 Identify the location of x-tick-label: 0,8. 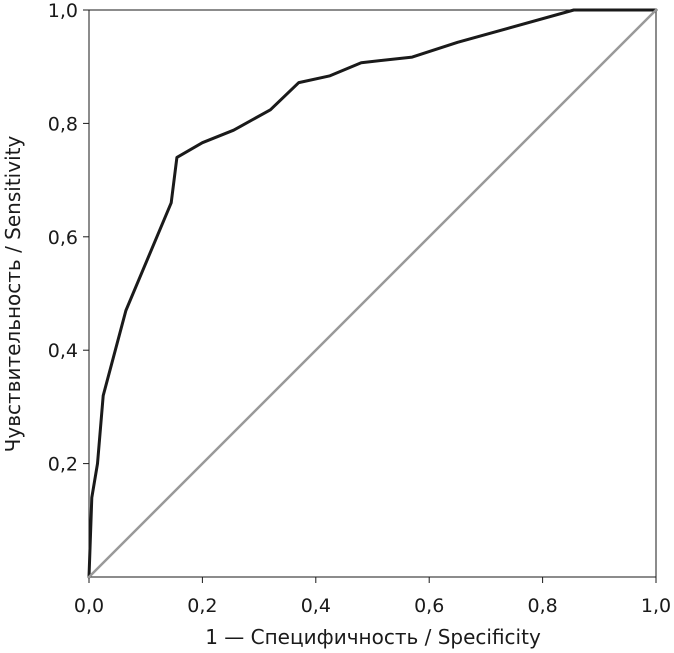
(542, 606).